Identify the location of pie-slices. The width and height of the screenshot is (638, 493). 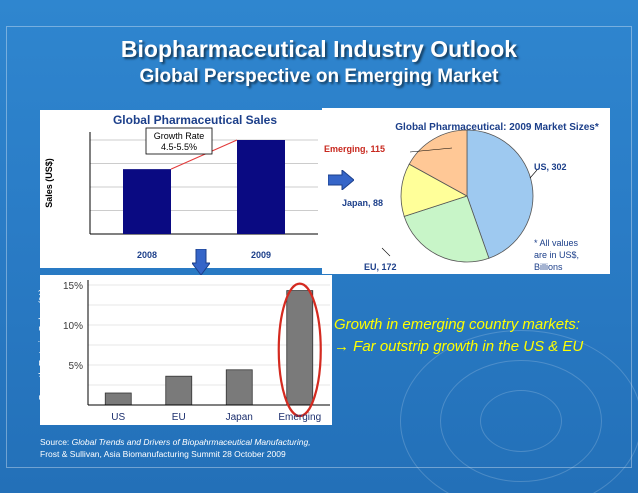
(467, 196).